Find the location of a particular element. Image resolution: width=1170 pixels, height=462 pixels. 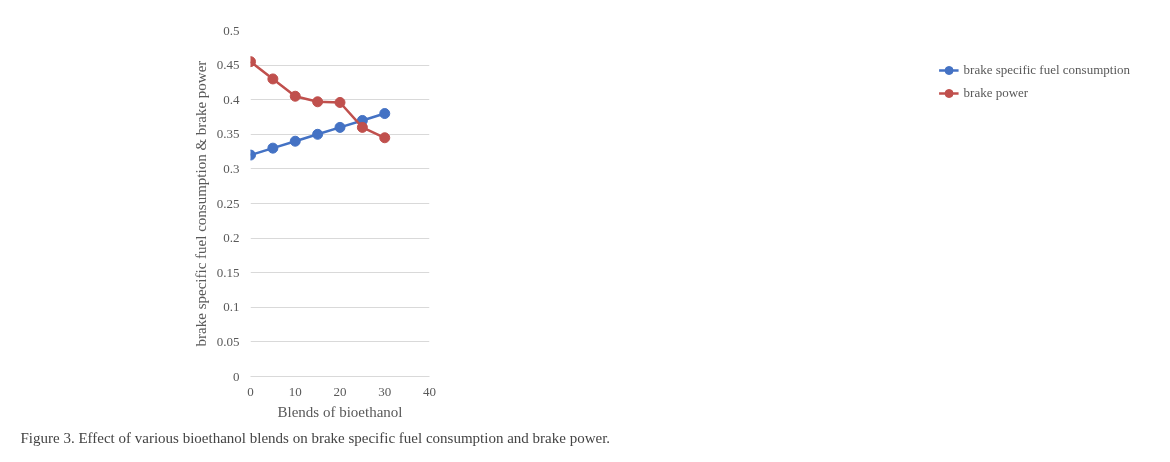

x-tick-label: 10 is located at coordinates (295, 391).